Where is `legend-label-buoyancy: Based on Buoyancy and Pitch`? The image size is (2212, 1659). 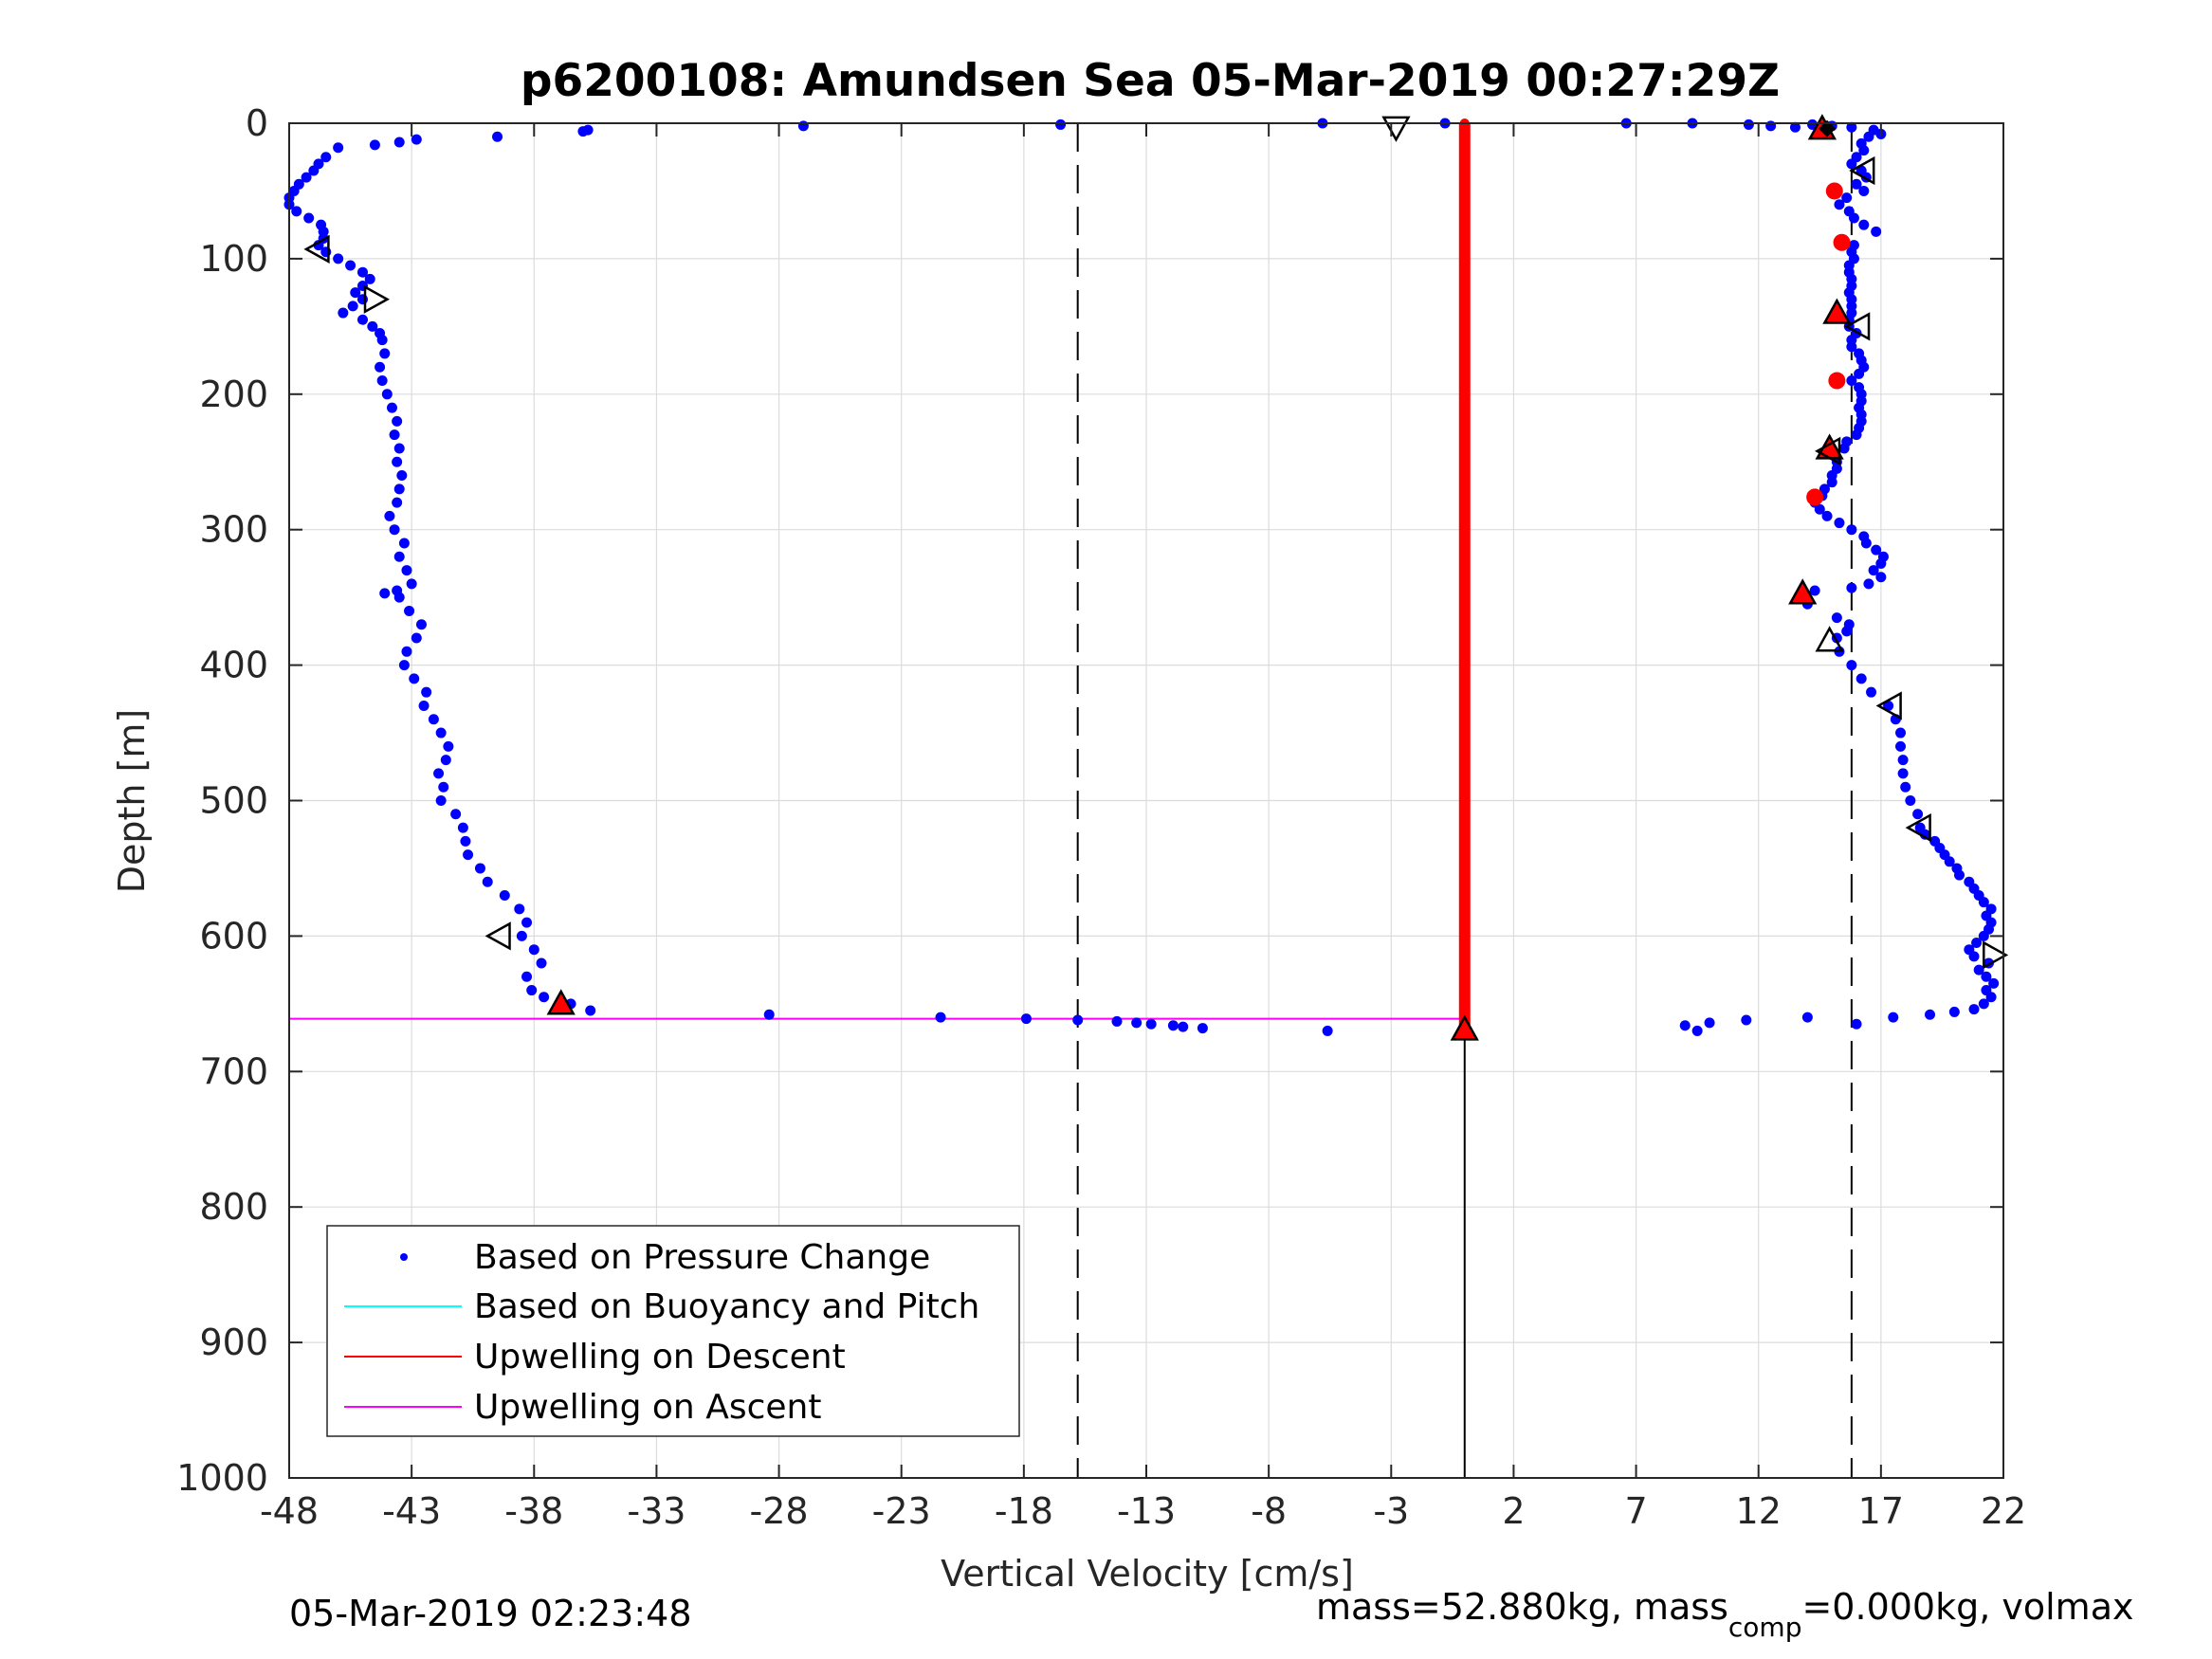
legend-label-buoyancy: Based on Buoyancy and Pitch is located at coordinates (726, 1306).